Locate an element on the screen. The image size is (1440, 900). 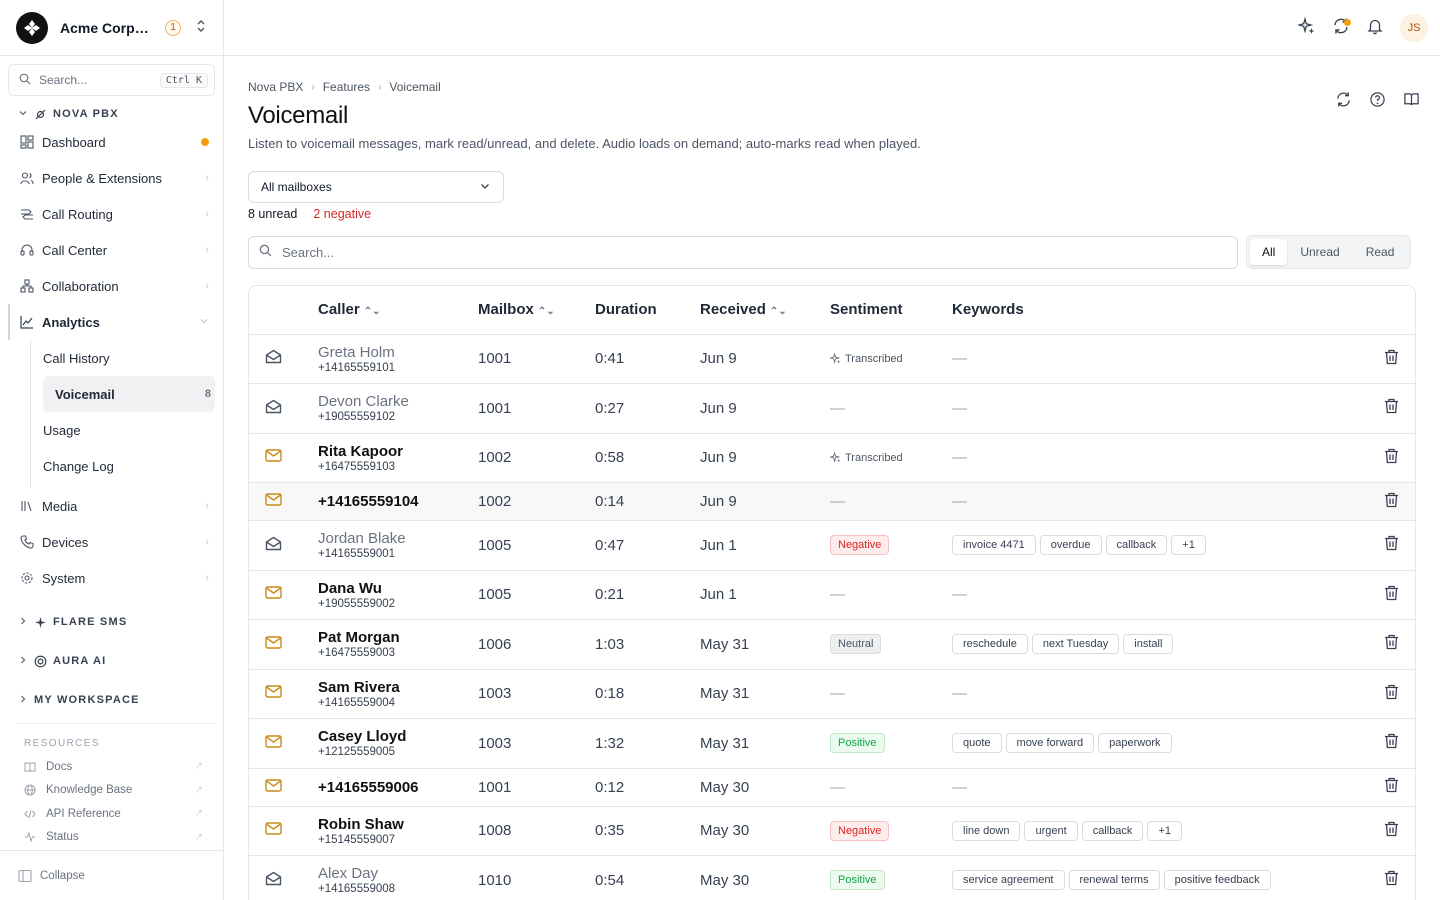
filter-read: Read is located at coordinates (1380, 252).